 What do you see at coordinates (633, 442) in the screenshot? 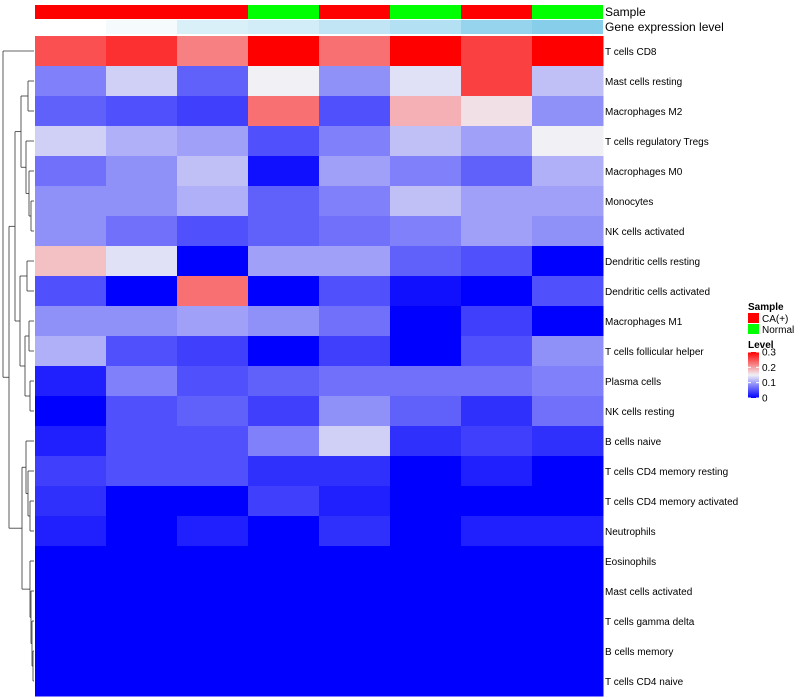
I see `row-label: B cells naive` at bounding box center [633, 442].